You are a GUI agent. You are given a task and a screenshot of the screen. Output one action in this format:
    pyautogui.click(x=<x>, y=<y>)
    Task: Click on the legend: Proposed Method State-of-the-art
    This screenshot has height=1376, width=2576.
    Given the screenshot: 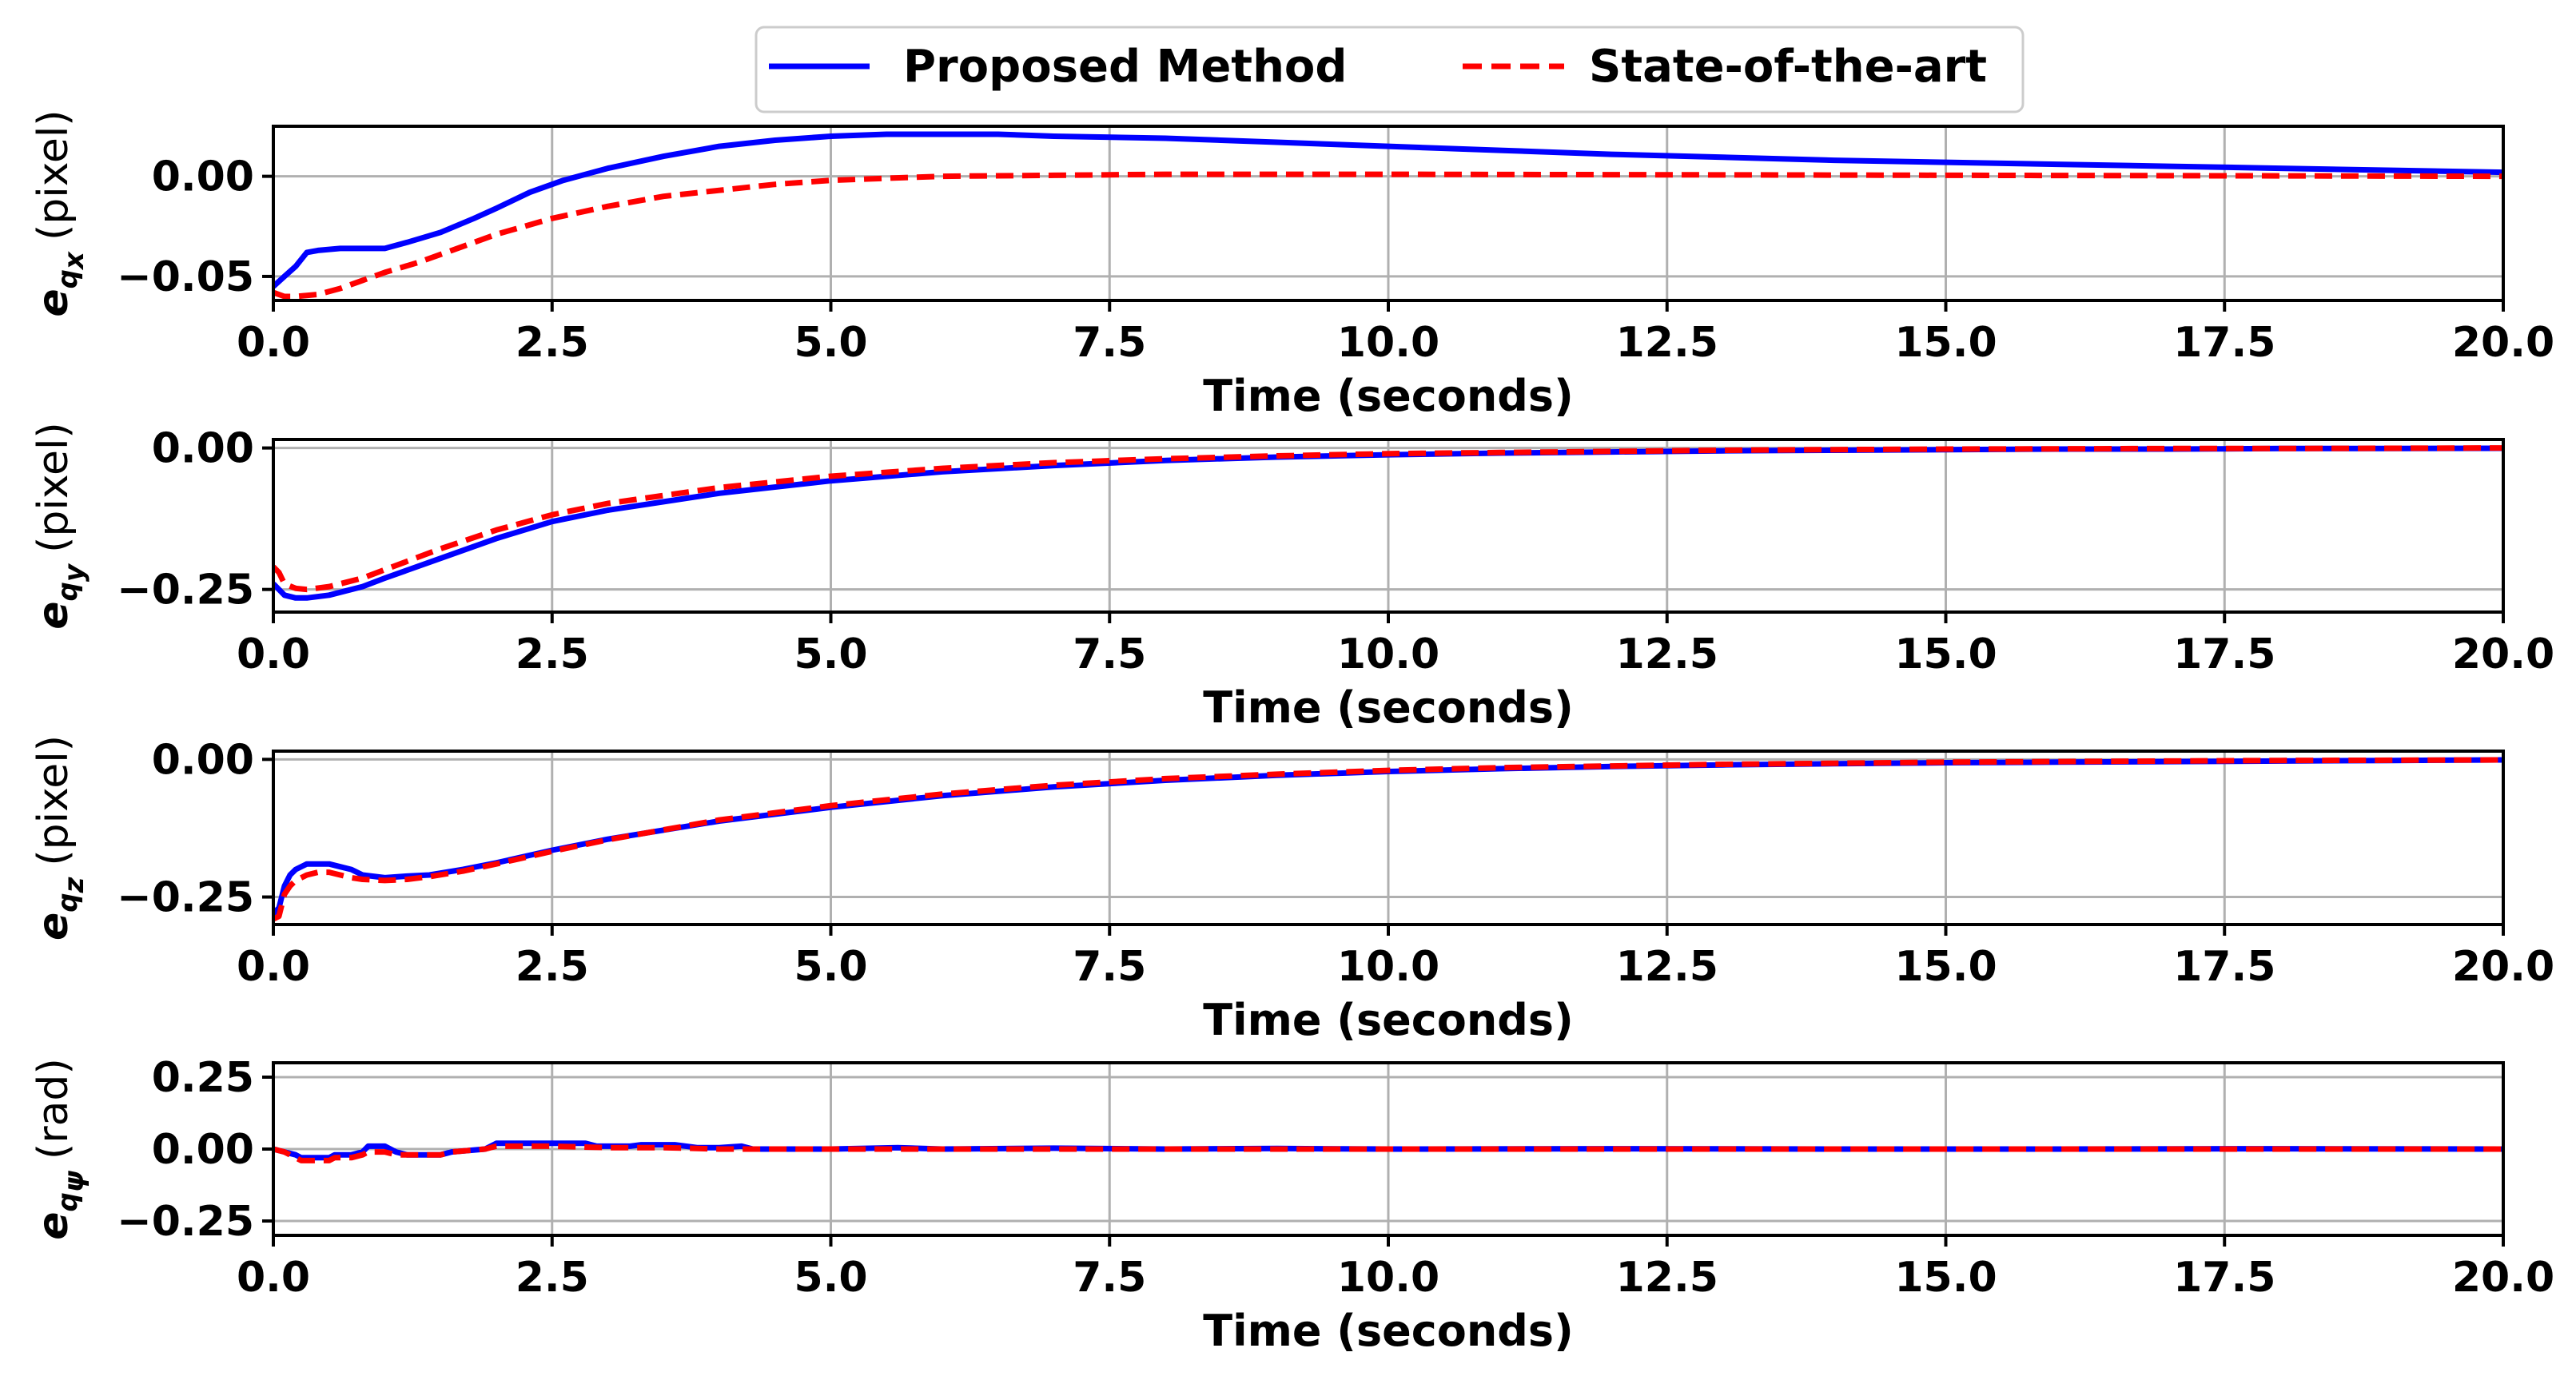 What is the action you would take?
    pyautogui.click(x=1389, y=69)
    